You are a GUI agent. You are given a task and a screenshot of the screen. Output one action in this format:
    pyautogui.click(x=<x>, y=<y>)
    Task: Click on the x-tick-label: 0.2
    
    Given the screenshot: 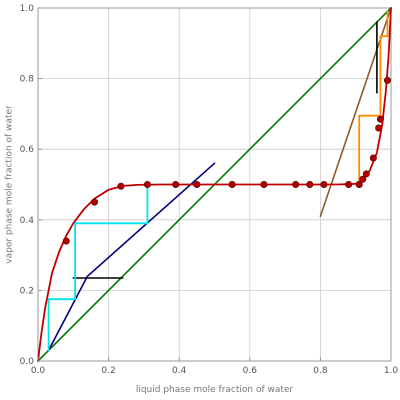 What is the action you would take?
    pyautogui.click(x=108, y=371)
    